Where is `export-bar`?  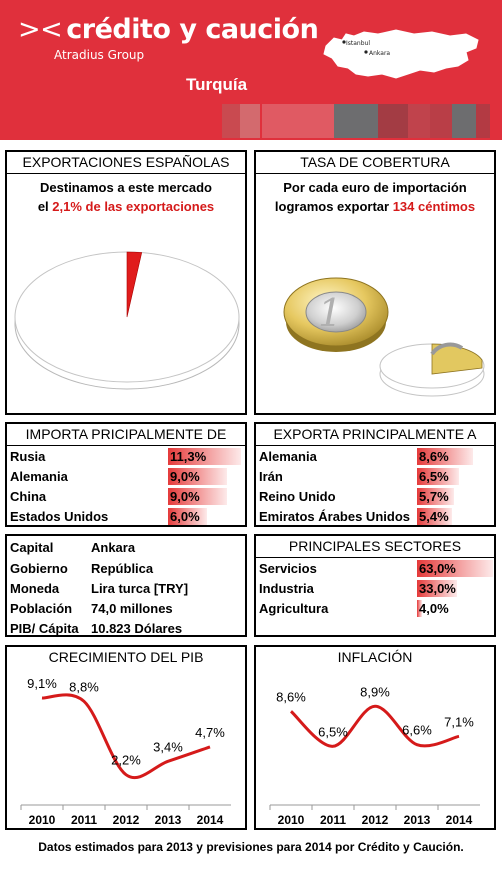
export-bar is located at coordinates (445, 456).